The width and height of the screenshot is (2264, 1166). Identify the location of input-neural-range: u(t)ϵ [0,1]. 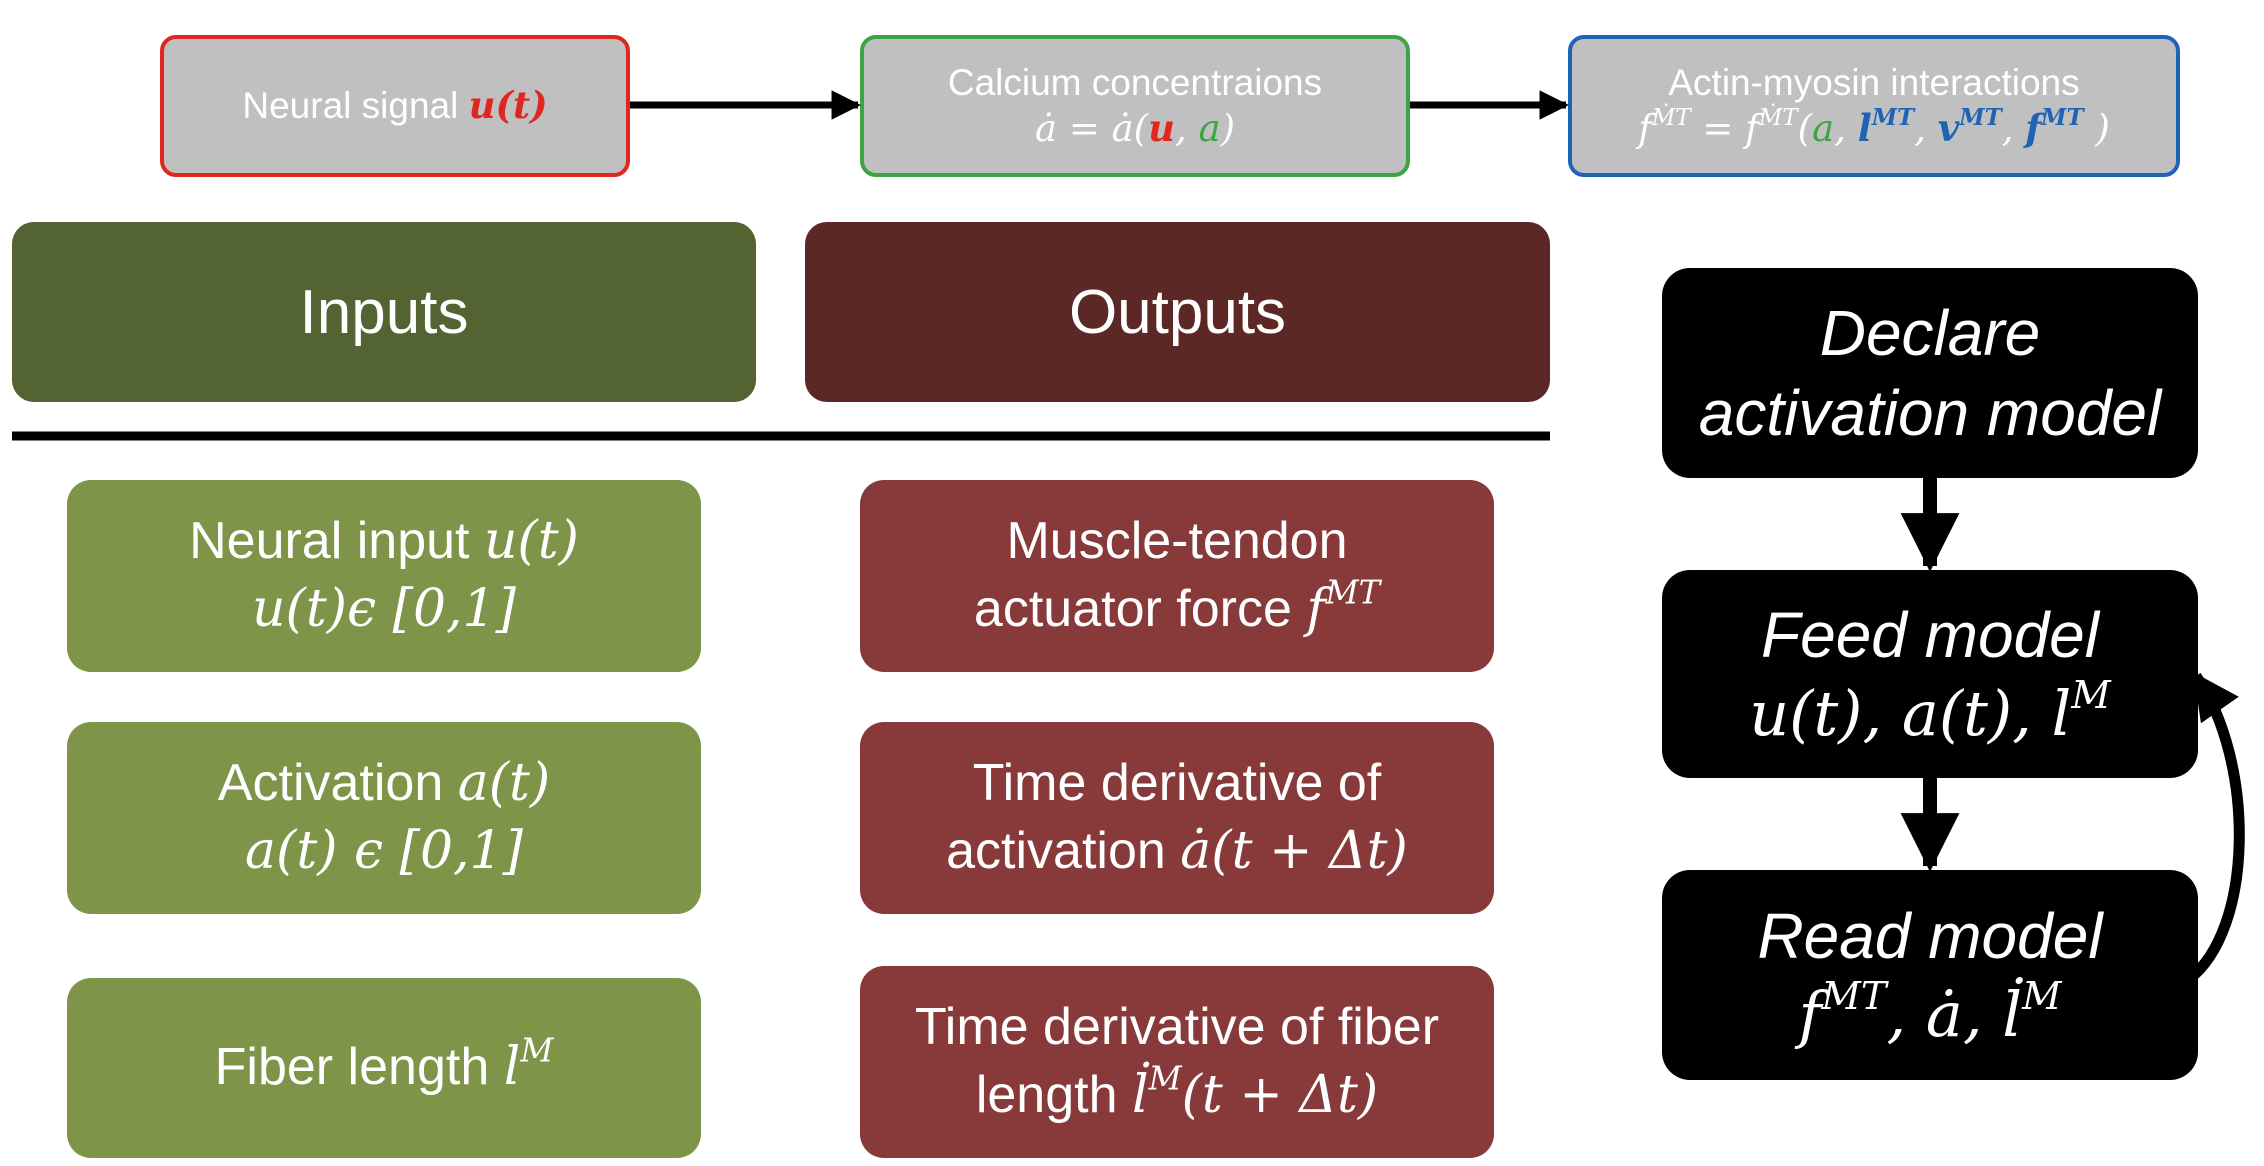
(384, 609).